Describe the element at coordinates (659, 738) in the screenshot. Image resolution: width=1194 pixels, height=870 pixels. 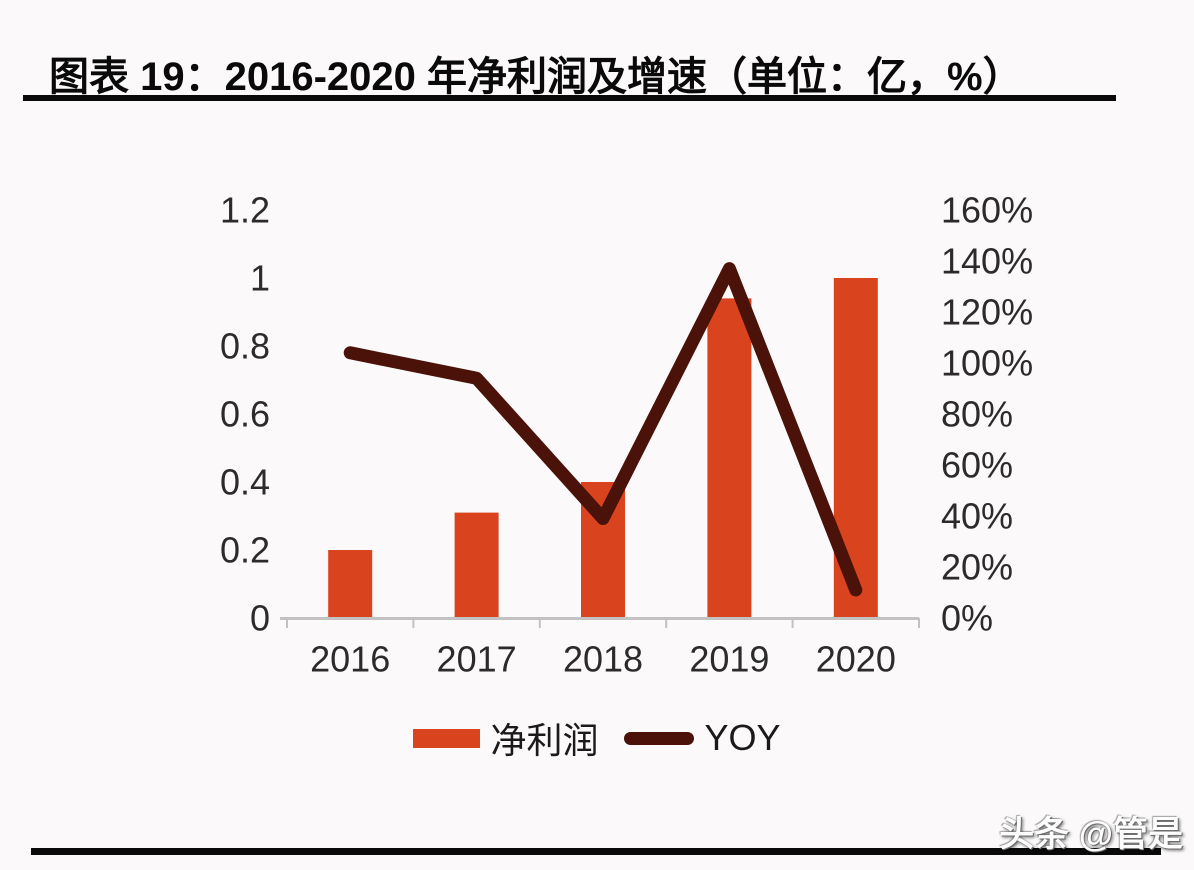
I see `yoy-legend-swatch` at that location.